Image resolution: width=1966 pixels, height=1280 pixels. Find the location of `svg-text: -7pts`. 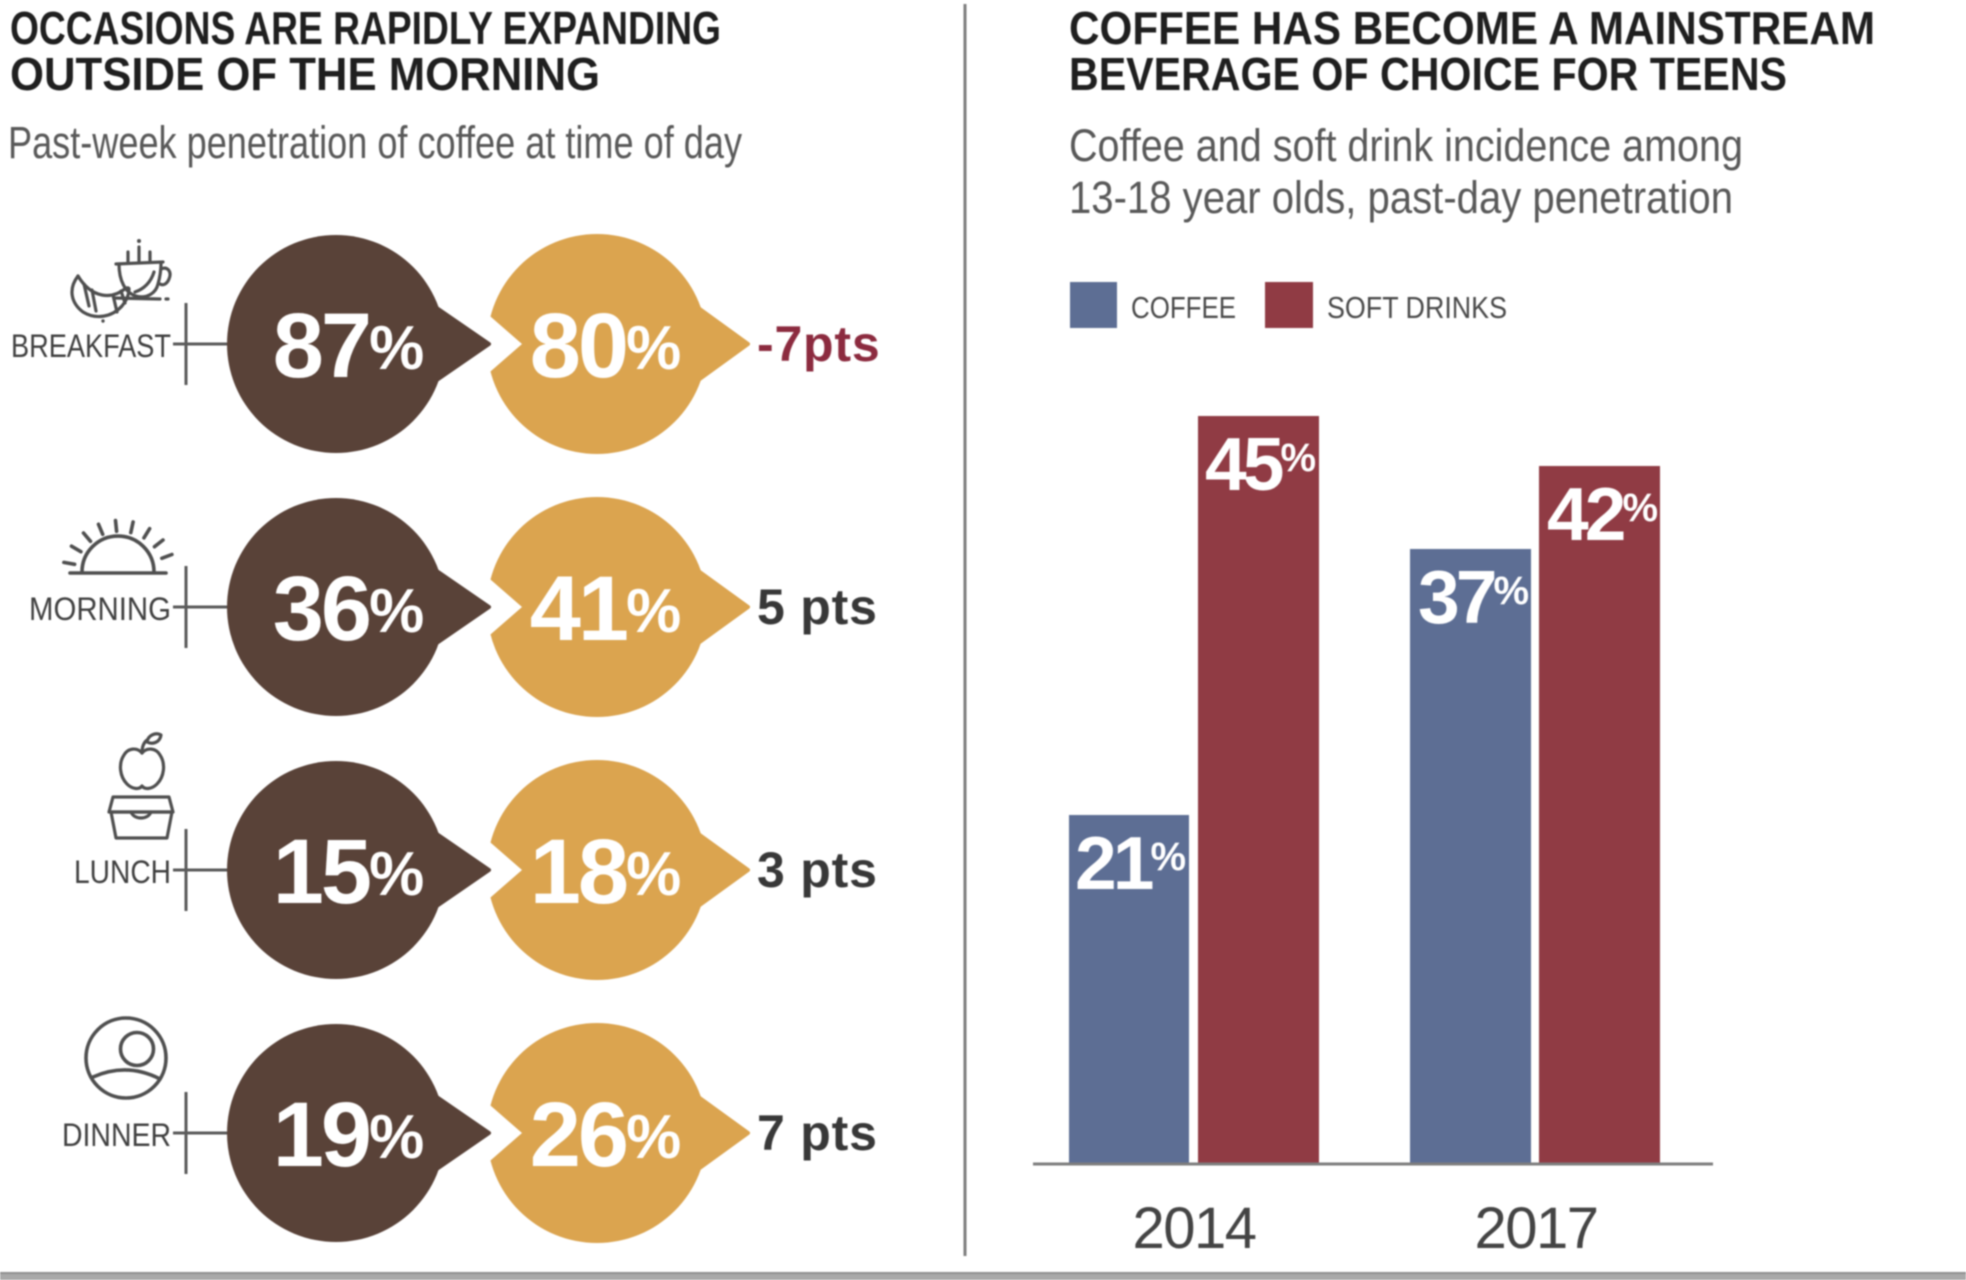

svg-text: -7pts is located at coordinates (818, 344).